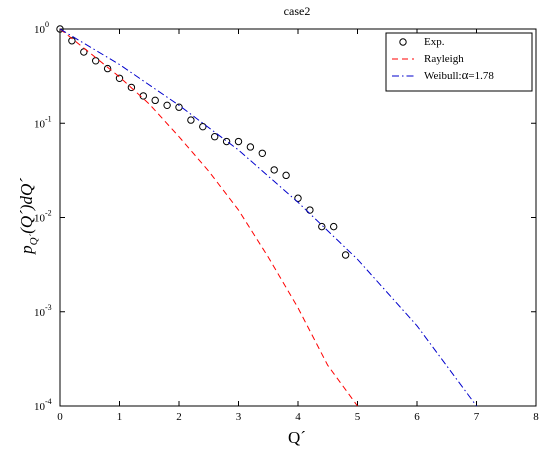 This screenshot has height=456, width=545. Describe the element at coordinates (120, 417) in the screenshot. I see `x-tick-label: 1` at that location.